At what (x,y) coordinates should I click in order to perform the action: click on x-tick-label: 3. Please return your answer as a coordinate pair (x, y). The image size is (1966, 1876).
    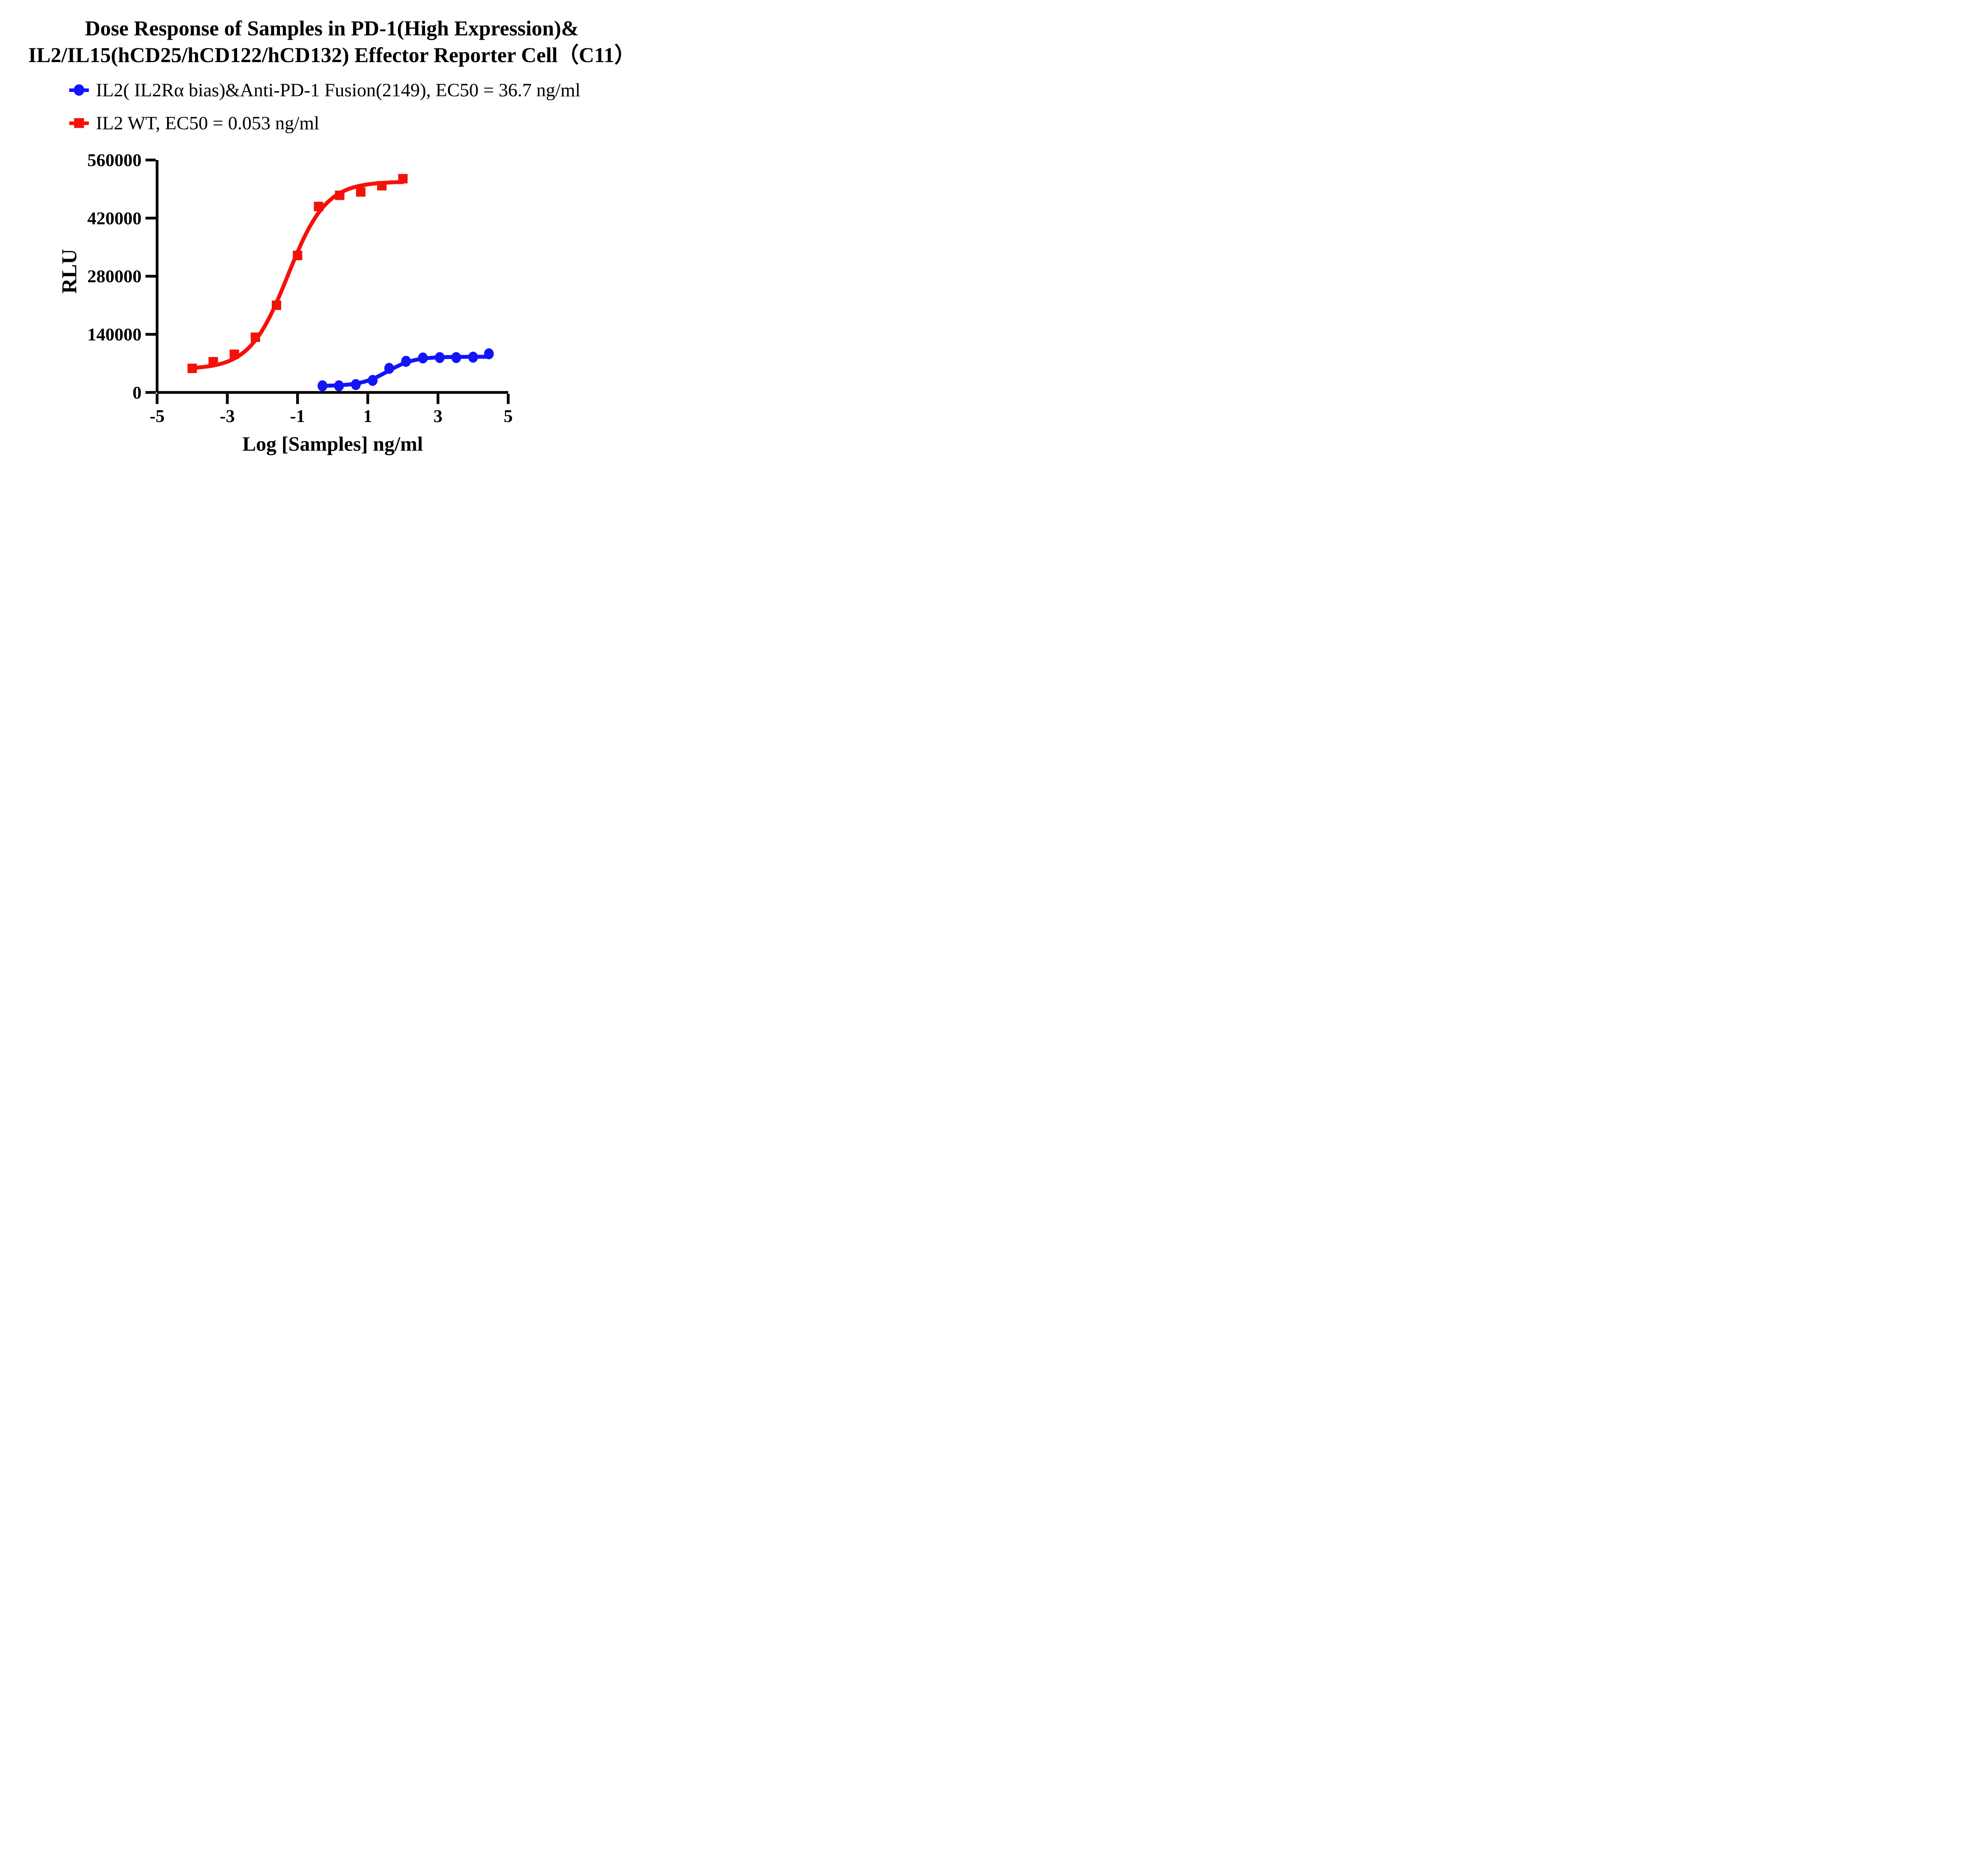
    Looking at the image, I should click on (438, 416).